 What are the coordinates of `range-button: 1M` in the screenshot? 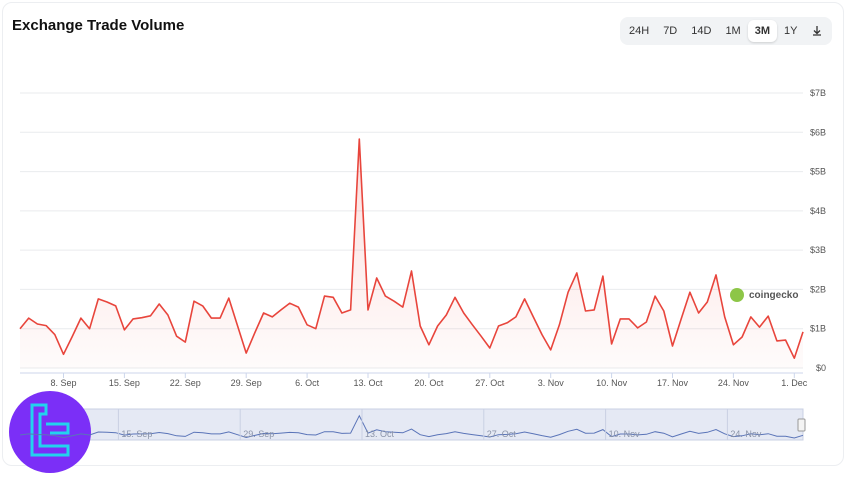 It's located at (733, 31).